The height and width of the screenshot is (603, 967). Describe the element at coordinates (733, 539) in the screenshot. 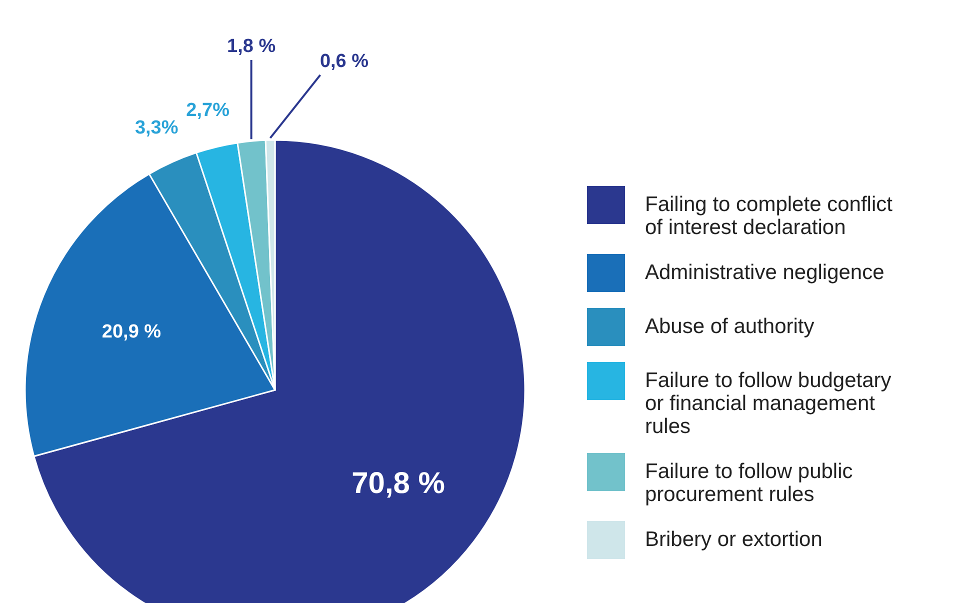

I see `legend-label: Bribery or extortion` at that location.